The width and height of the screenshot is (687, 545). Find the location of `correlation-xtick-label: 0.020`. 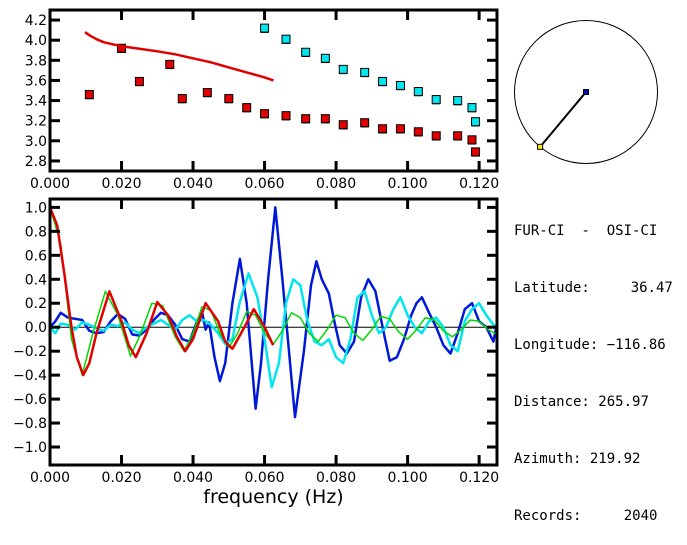

correlation-xtick-label: 0.020 is located at coordinates (121, 478).